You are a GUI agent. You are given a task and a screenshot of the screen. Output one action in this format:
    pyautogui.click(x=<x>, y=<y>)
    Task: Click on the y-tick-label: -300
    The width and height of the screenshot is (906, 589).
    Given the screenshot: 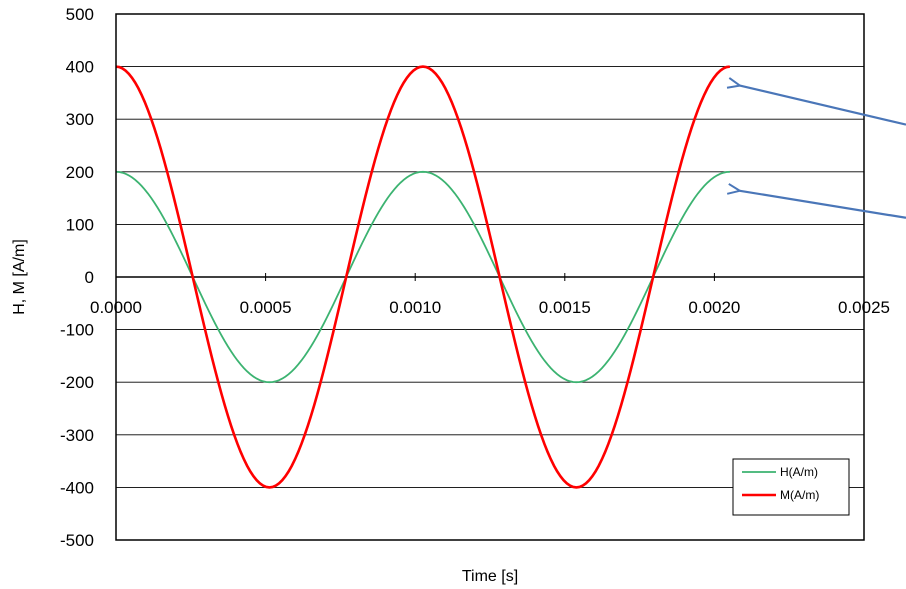 What is the action you would take?
    pyautogui.click(x=77, y=435)
    